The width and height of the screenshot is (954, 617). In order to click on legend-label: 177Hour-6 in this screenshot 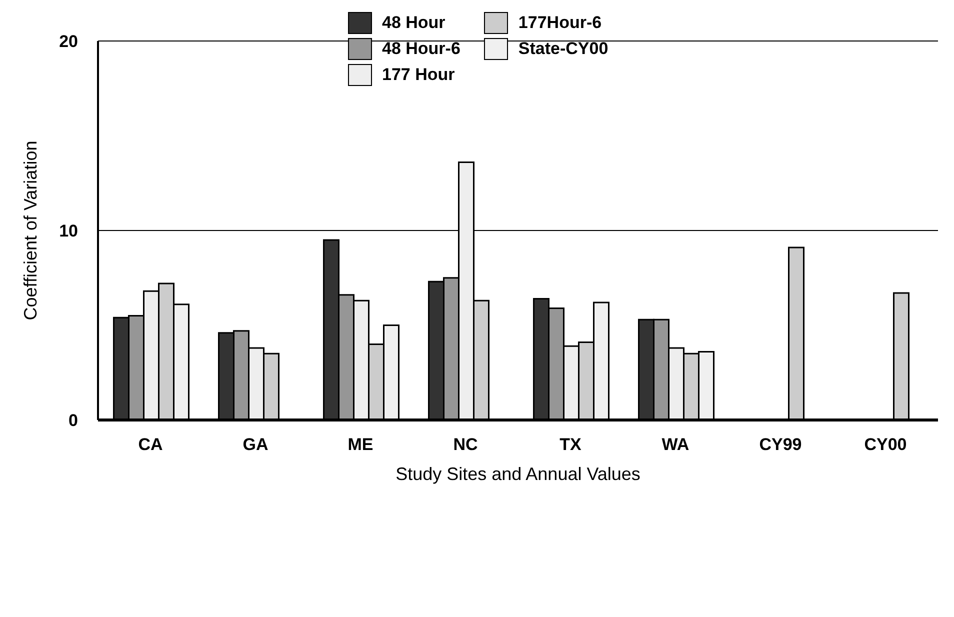, I will do `click(560, 23)`.